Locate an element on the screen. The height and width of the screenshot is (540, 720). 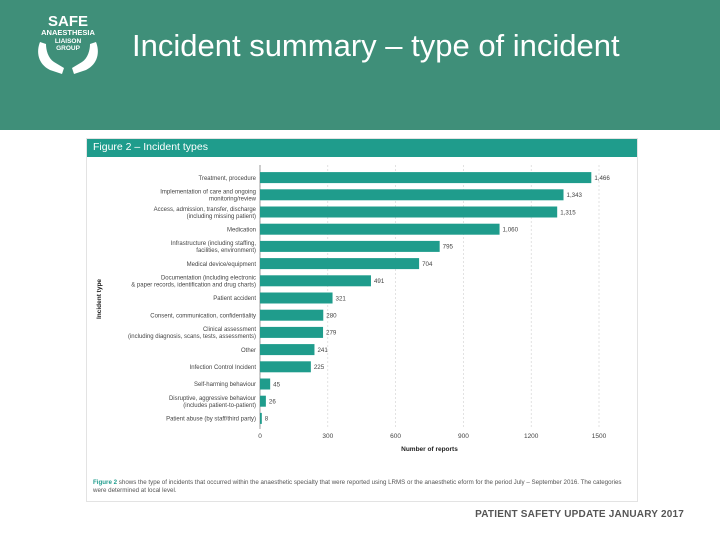
category-label-line: Infection Control Incident is located at coordinates (223, 368).